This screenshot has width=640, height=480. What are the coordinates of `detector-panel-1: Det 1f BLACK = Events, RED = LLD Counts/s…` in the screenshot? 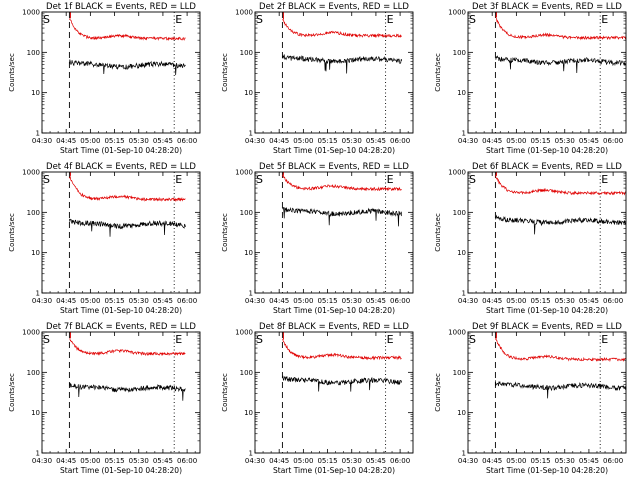 It's located at (104, 78).